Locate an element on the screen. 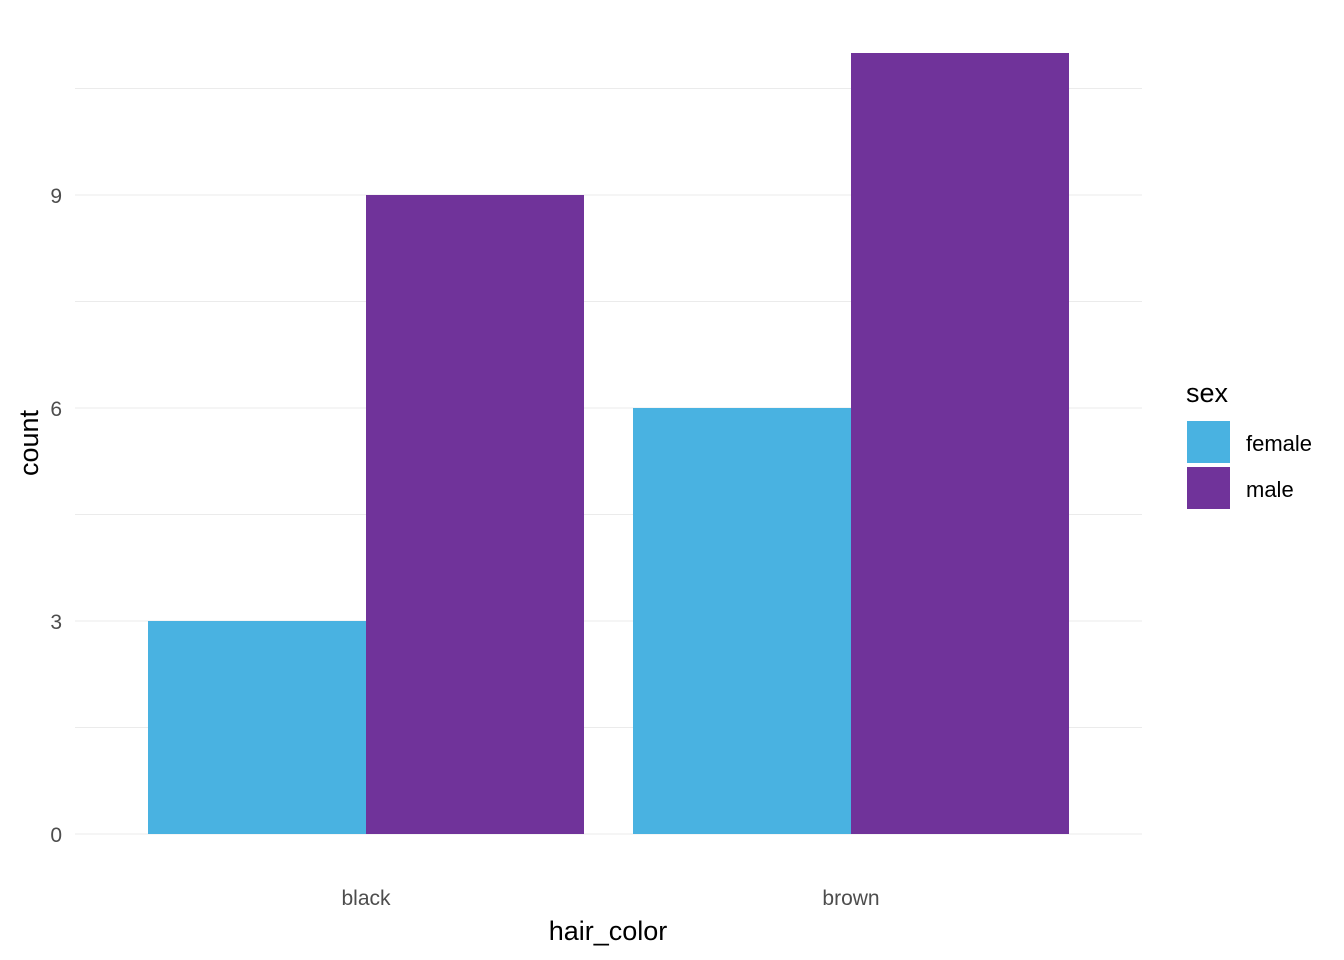  y-axis-title: count is located at coordinates (29, 442).